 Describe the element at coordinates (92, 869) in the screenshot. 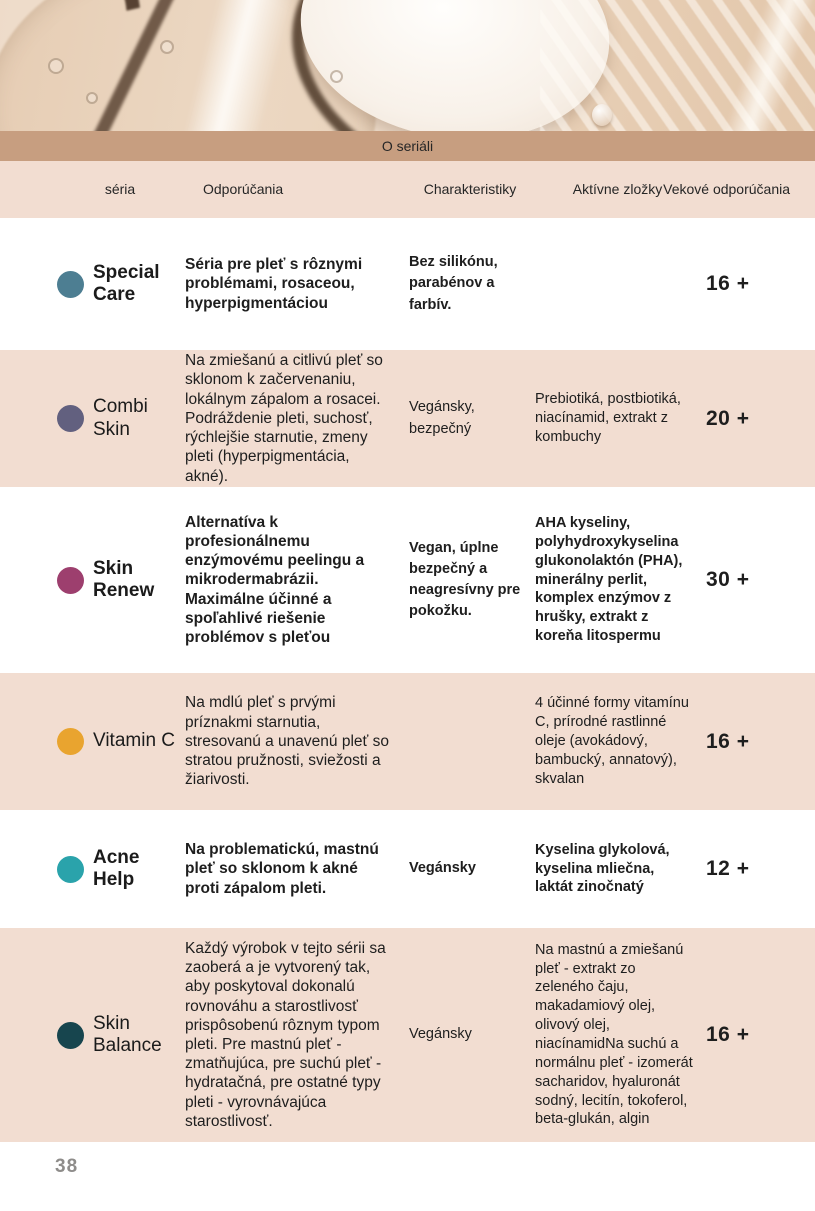

I see `series-cell: Acne Help` at that location.